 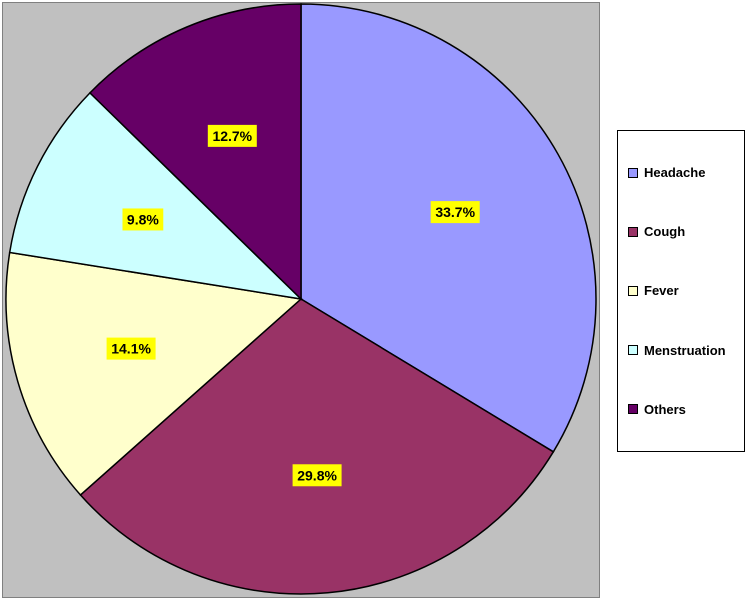 I want to click on legend-item-others: Others, so click(x=686, y=409).